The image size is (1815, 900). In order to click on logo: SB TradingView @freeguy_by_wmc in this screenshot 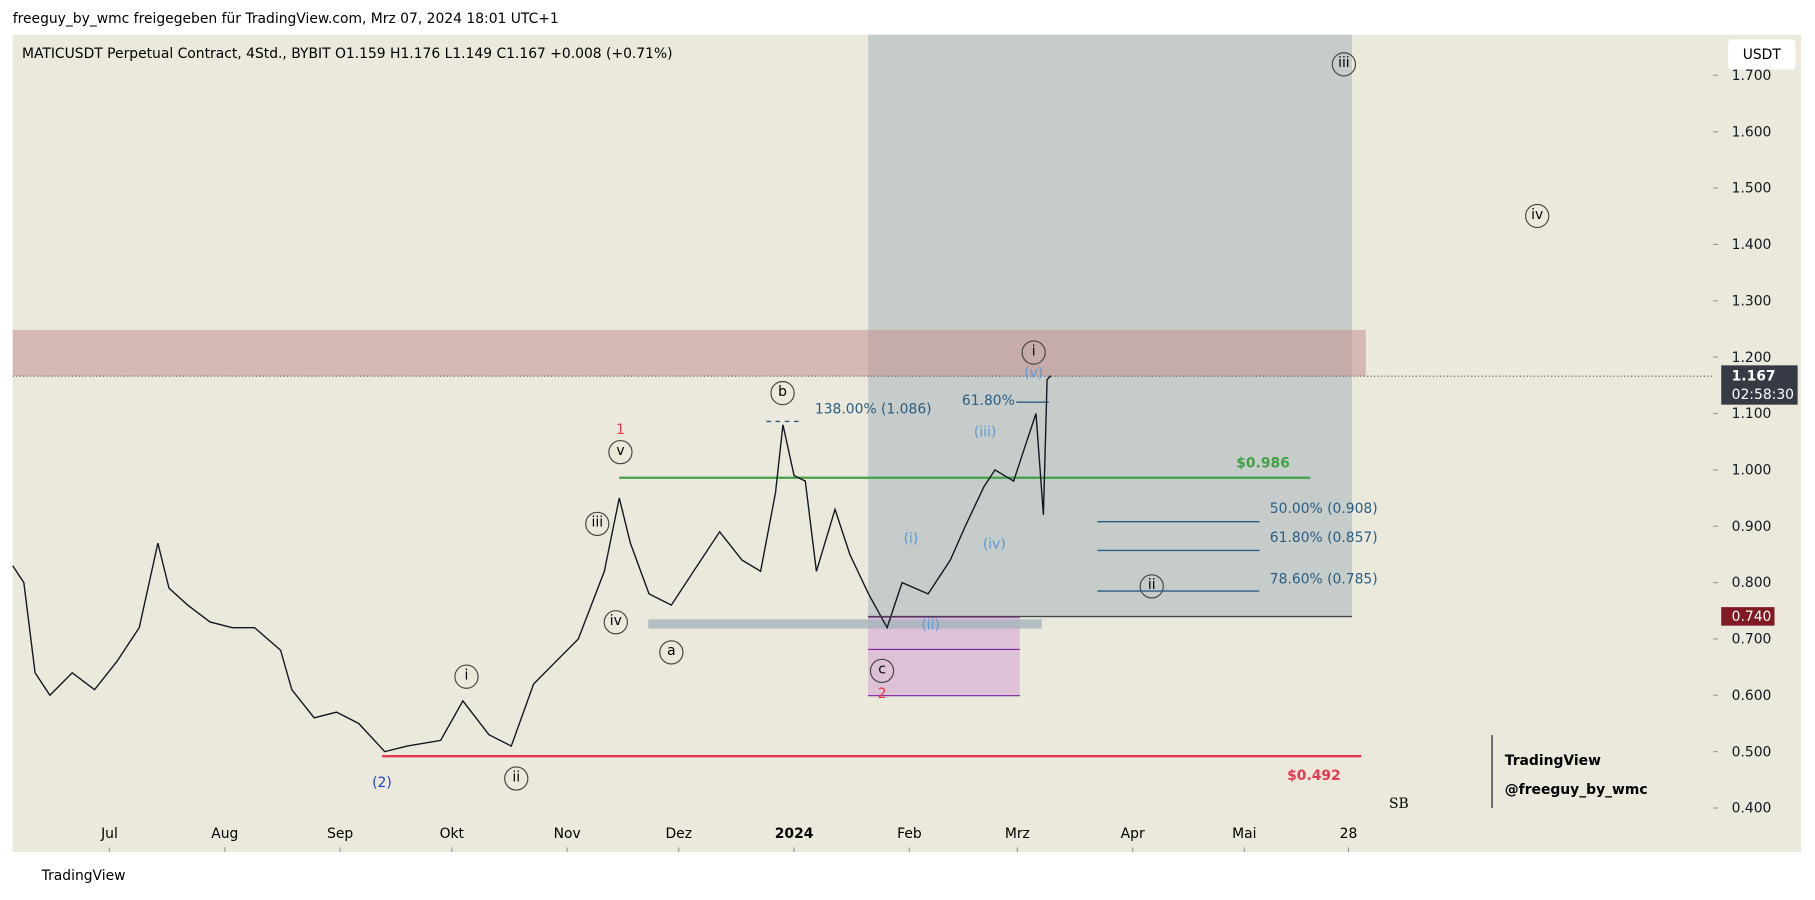, I will do `click(1518, 773)`.